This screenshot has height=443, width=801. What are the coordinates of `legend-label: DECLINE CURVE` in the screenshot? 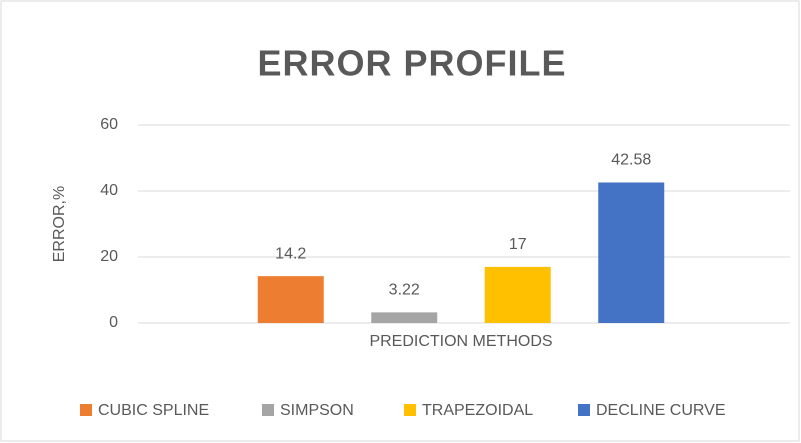 It's located at (661, 410).